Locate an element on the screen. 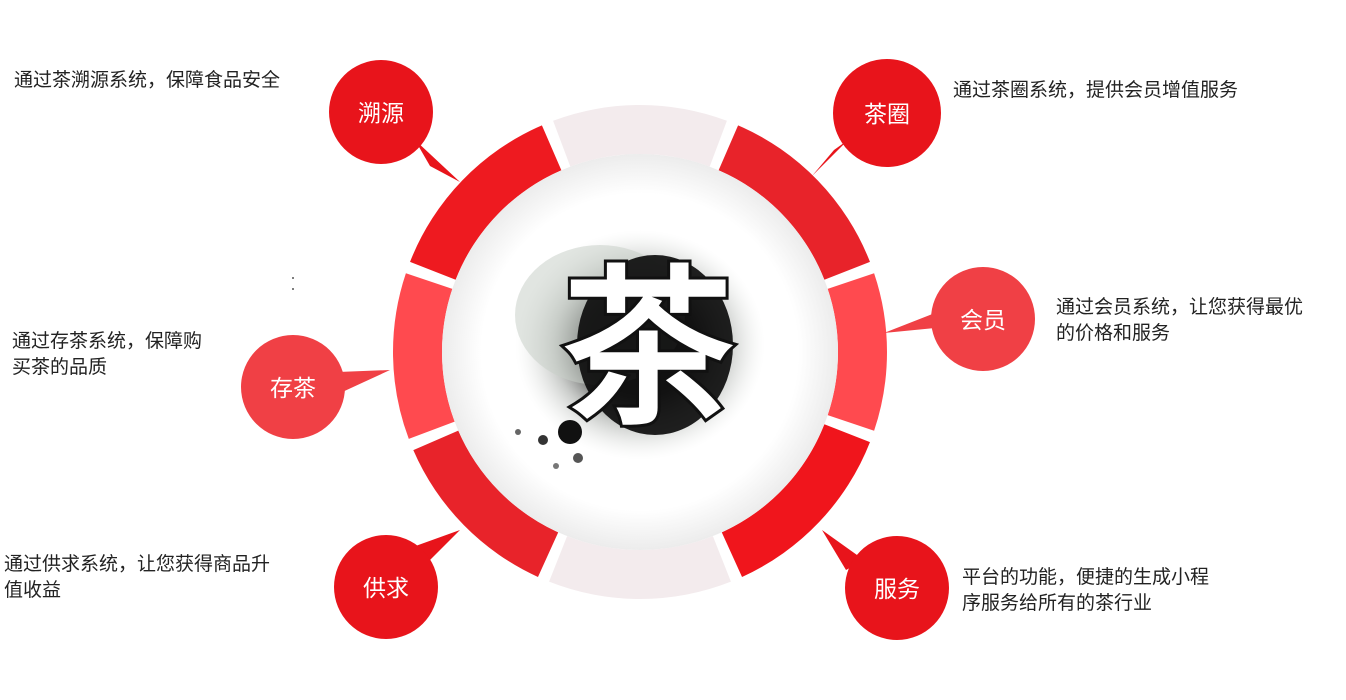  bubble-label-store: 存茶 is located at coordinates (293, 389).